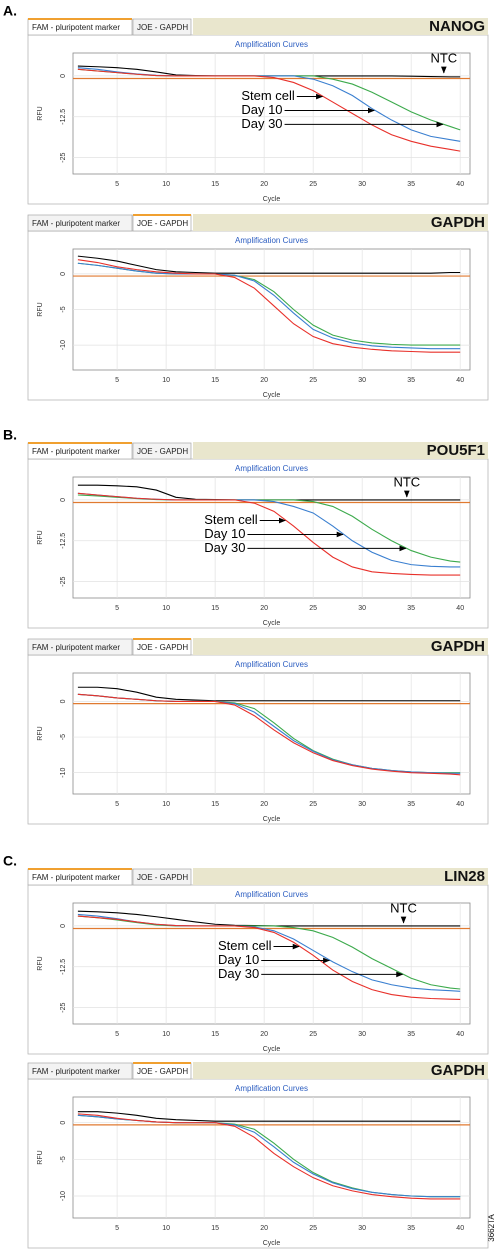 The height and width of the screenshot is (1253, 500). I want to click on curve-label: Stem cell, so click(245, 945).